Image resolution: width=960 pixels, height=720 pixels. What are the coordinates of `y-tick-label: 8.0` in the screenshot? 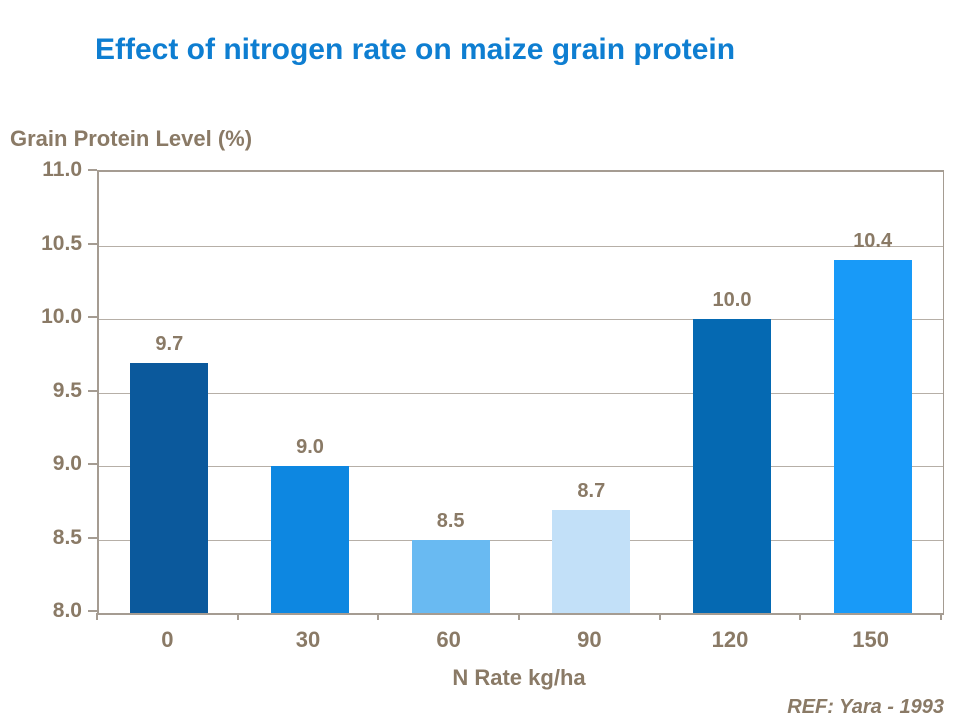 It's located at (67, 610).